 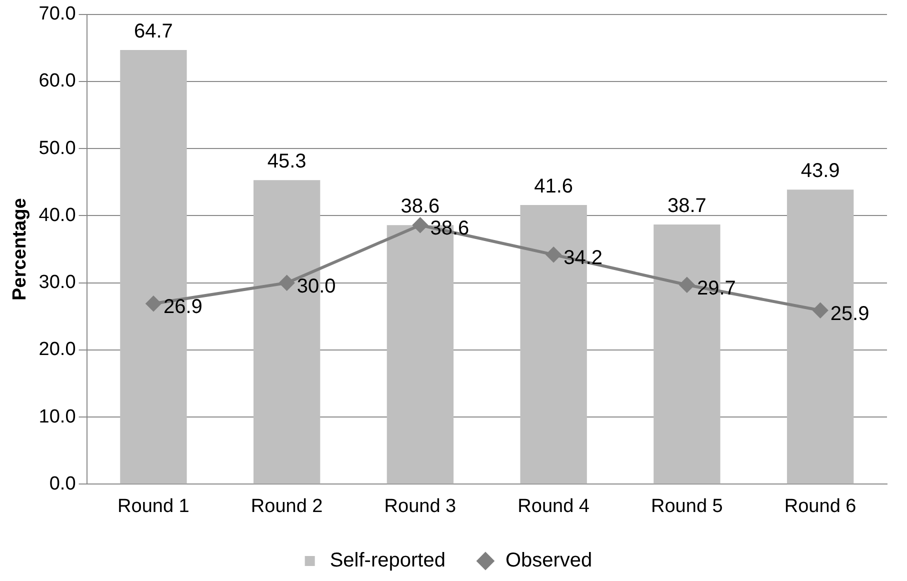 I want to click on x-tick-label: Round 5, so click(x=687, y=506).